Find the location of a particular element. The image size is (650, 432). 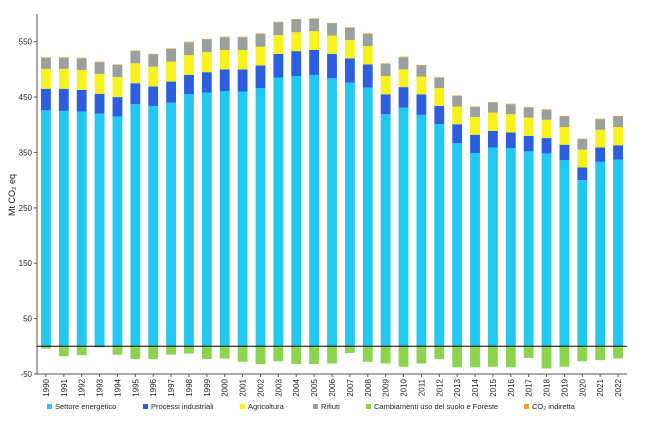

x-tick-label: 2020 is located at coordinates (582, 387).